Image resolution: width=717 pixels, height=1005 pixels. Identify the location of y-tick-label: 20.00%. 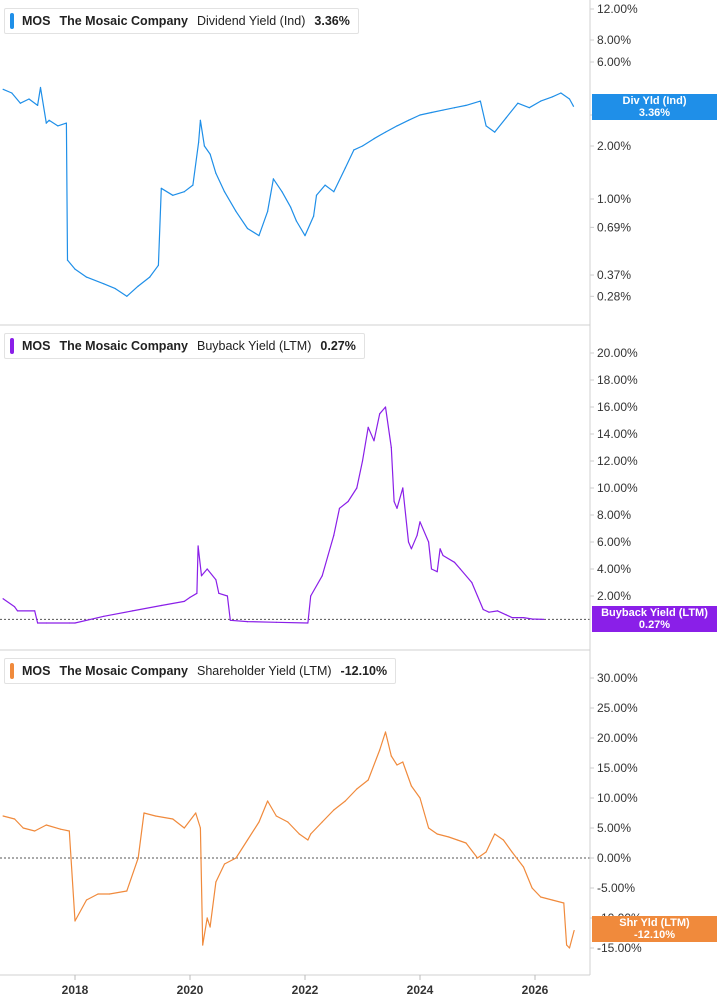
(617, 738).